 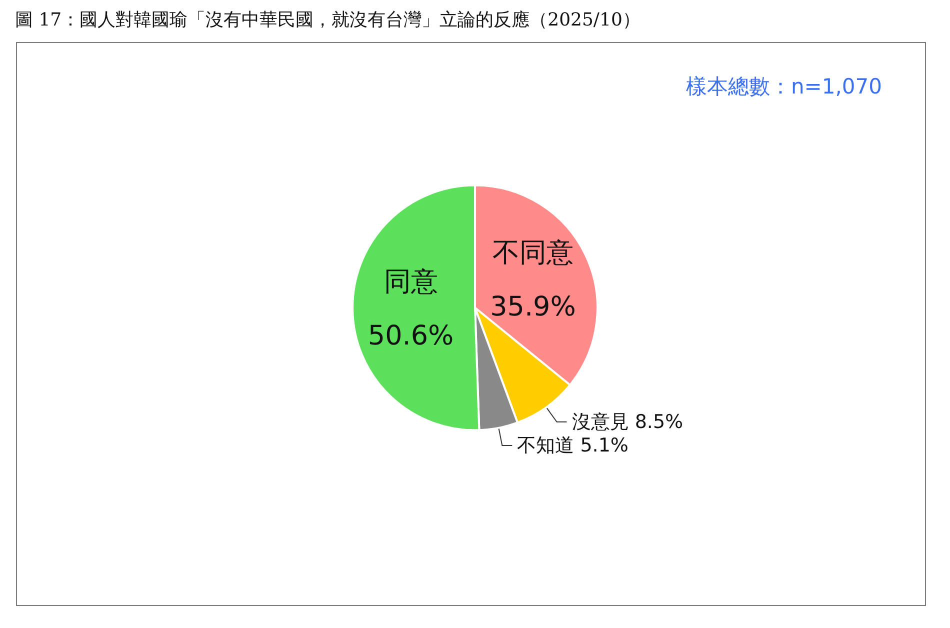 What do you see at coordinates (533, 253) in the screenshot?
I see `slice-label: 不同意` at bounding box center [533, 253].